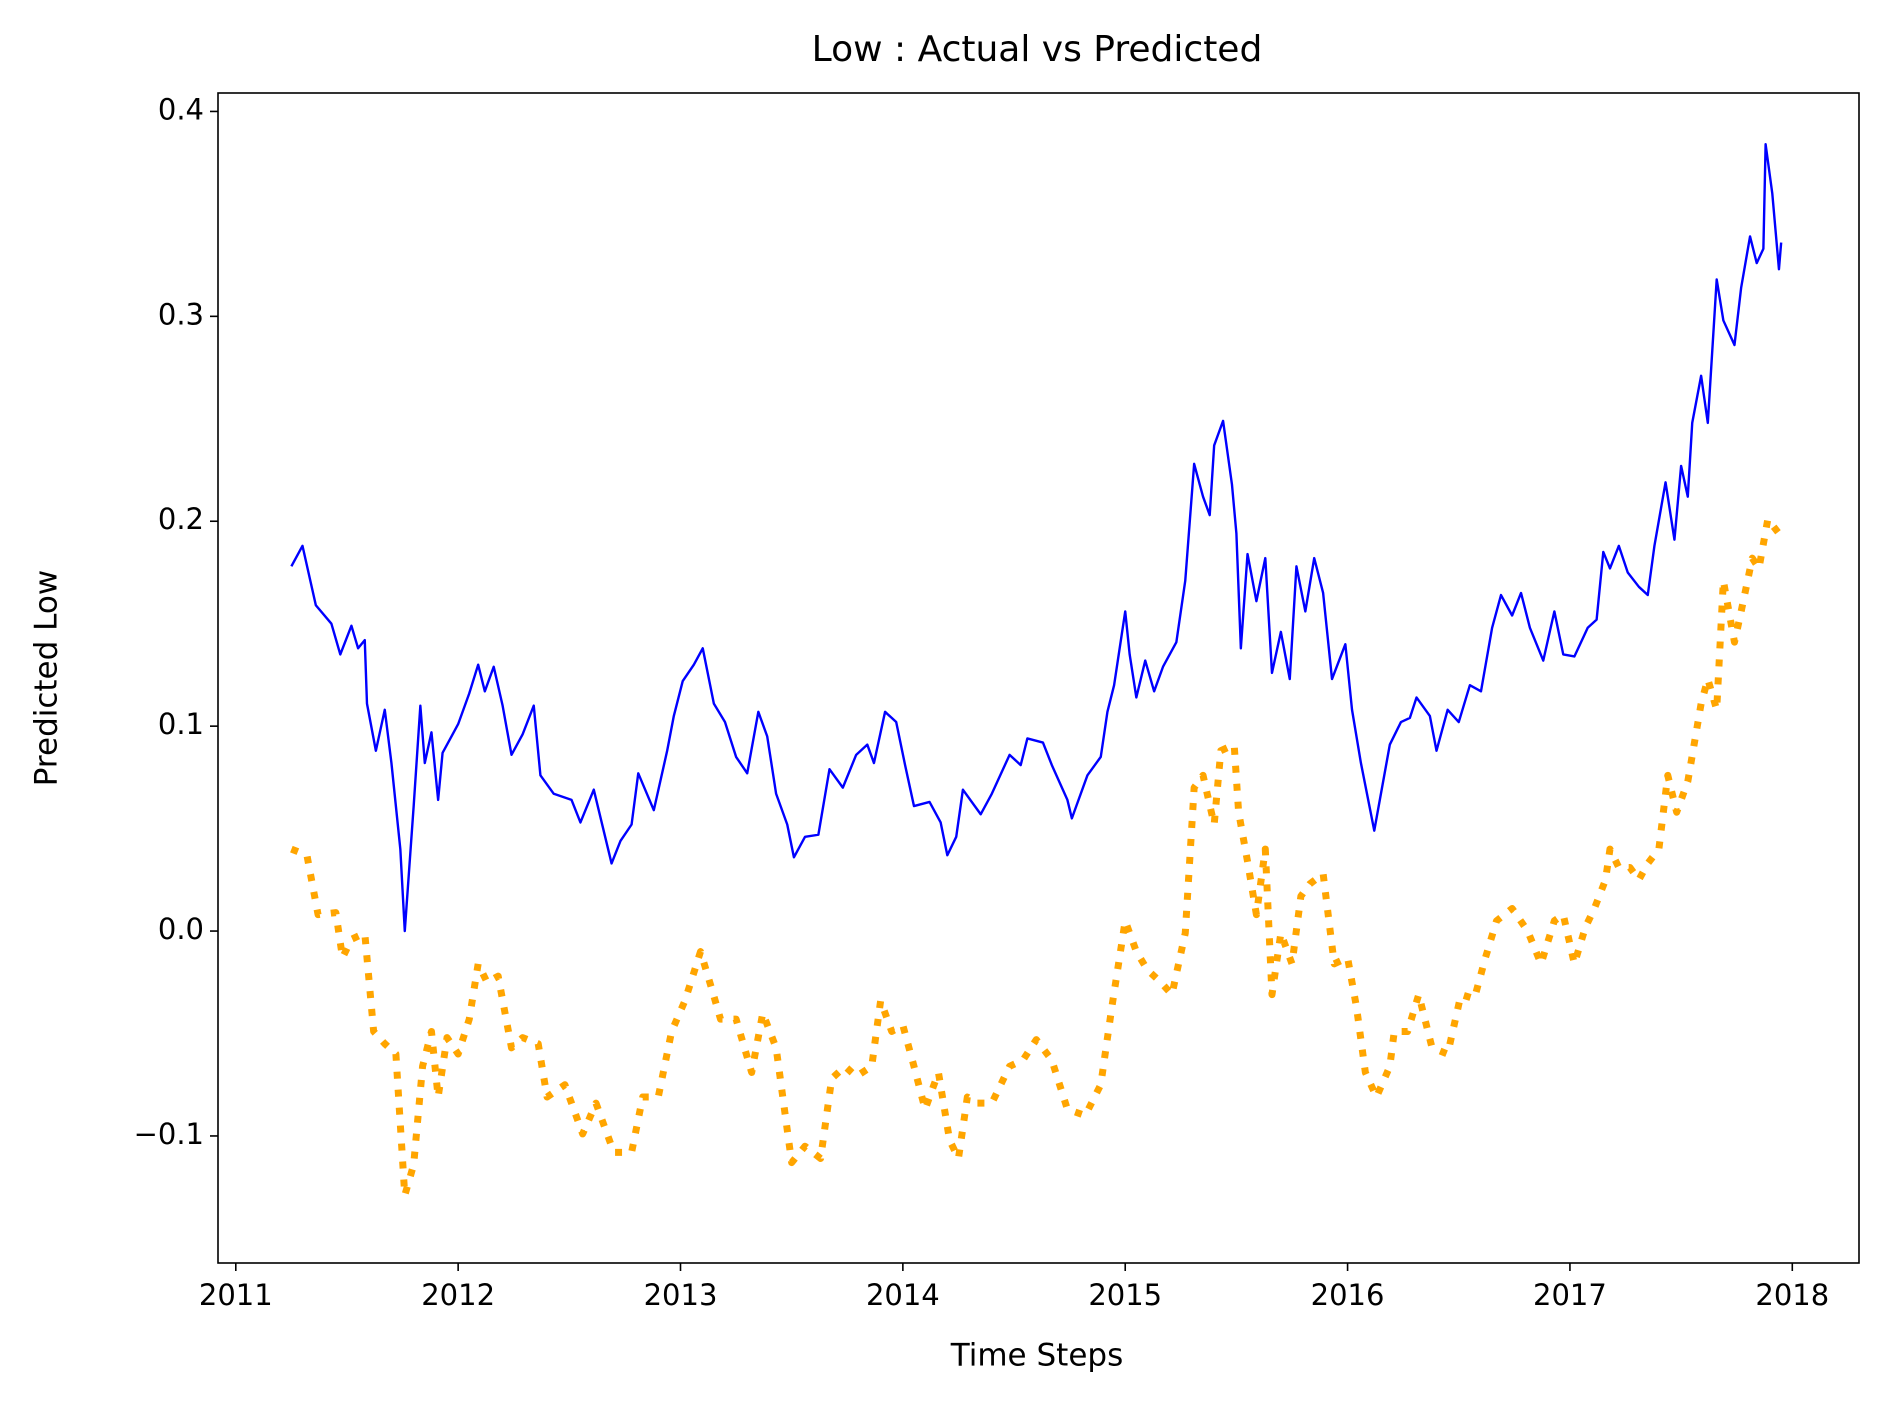  I want to click on y-tick-label: −0.1, so click(169, 1134).